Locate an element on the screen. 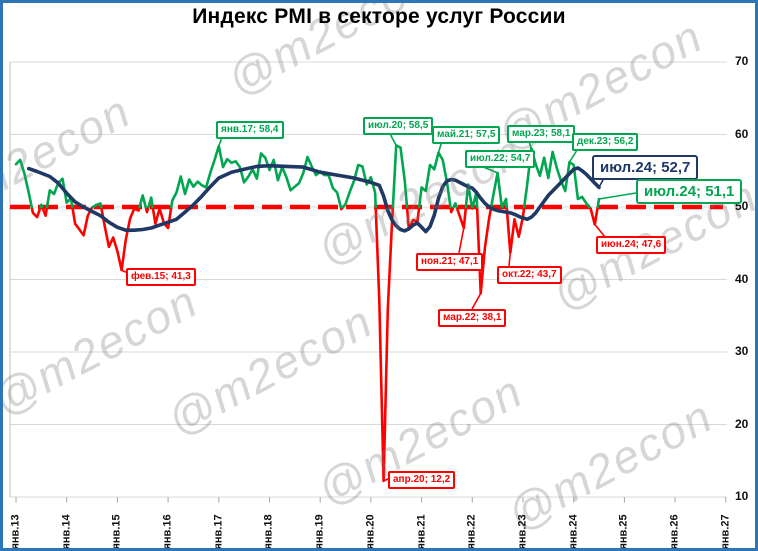 The width and height of the screenshot is (758, 551). chart-title: Индекс PMI в секторе услуг России is located at coordinates (379, 16).